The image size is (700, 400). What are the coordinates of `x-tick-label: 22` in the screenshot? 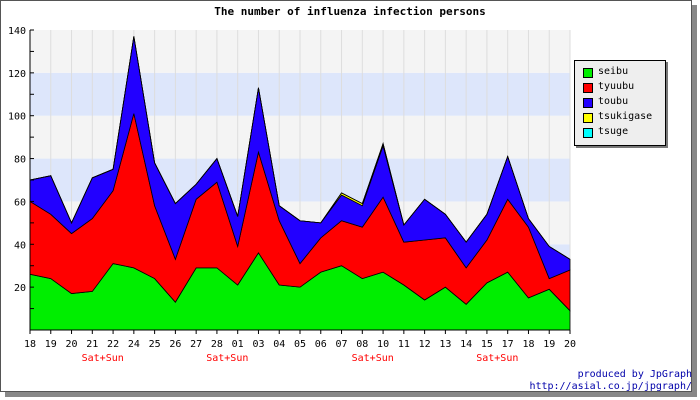 It's located at (113, 344).